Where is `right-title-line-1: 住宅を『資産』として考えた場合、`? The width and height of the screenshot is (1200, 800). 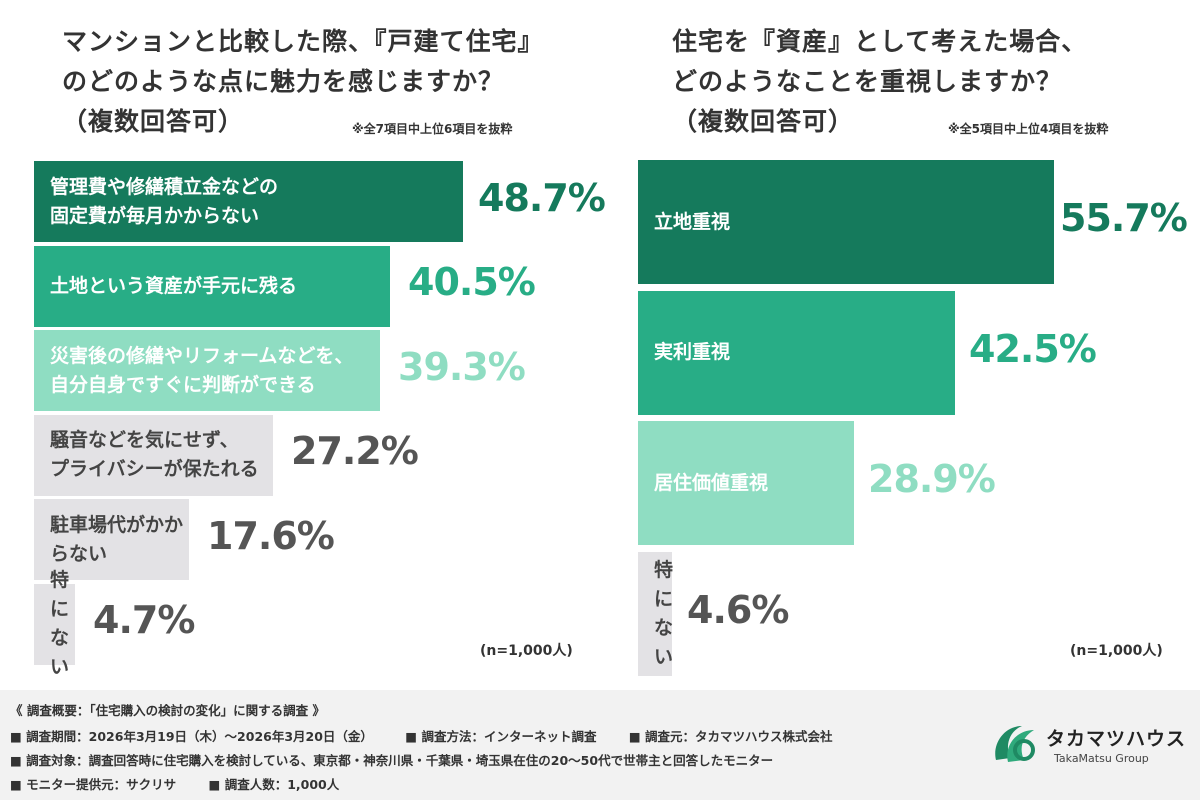 right-title-line-1: 住宅を『資産』として考えた場合、 is located at coordinates (880, 41).